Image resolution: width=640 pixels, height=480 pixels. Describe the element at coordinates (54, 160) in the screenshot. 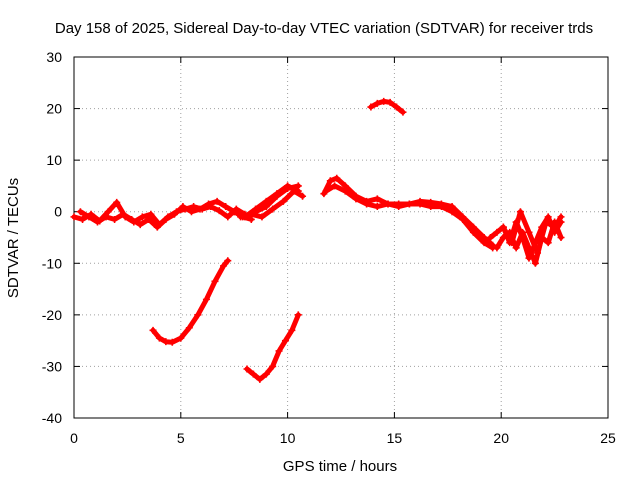

I see `y-tick-label: 10` at that location.